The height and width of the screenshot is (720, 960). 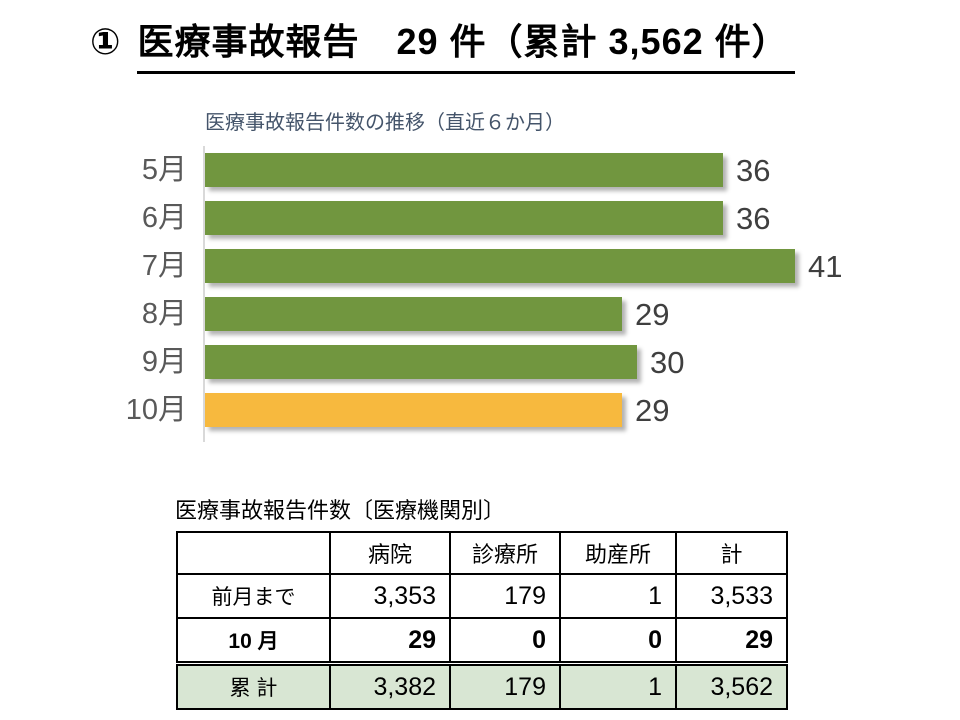 I want to click on bar-category-label: 10月, so click(x=156, y=409).